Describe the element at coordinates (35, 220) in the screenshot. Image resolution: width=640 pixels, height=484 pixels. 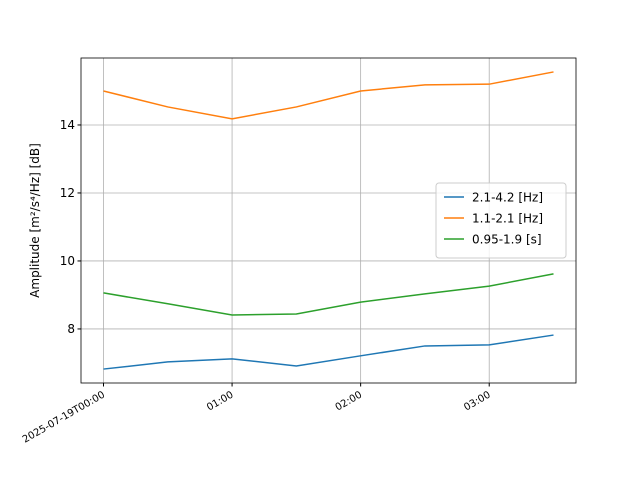
I see `y-axis-label: Amplitude [m²/s⁴/Hz] [dB]` at that location.